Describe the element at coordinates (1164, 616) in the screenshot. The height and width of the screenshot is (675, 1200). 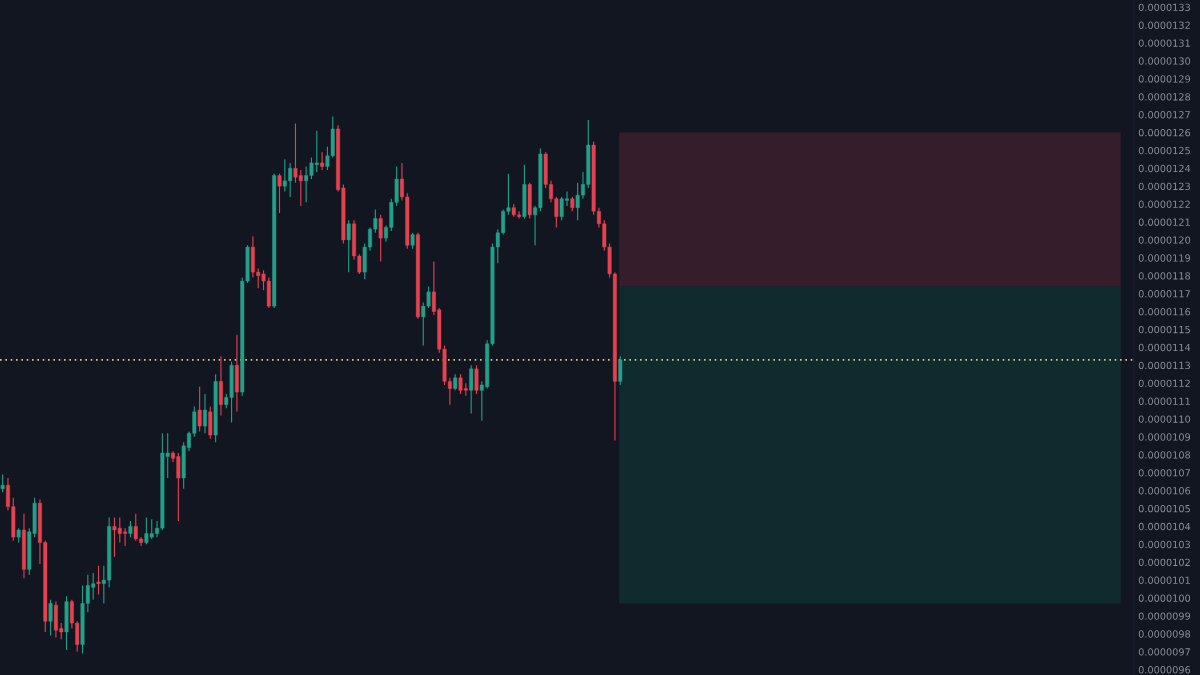
I see `y-tick-label: 0.0000099` at that location.